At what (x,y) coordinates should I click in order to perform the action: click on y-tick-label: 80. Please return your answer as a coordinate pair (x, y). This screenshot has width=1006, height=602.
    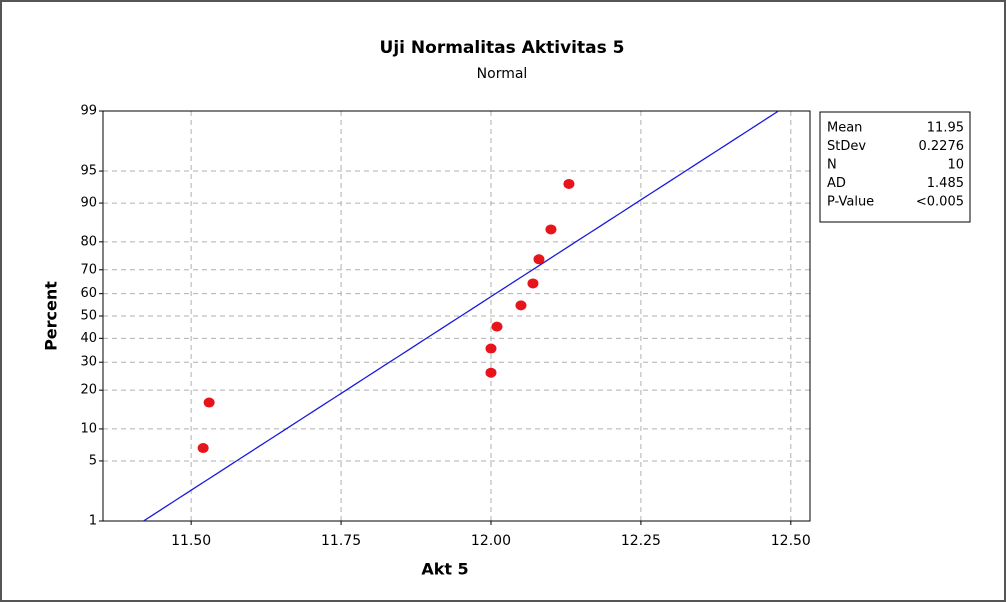
    Looking at the image, I should click on (88, 241).